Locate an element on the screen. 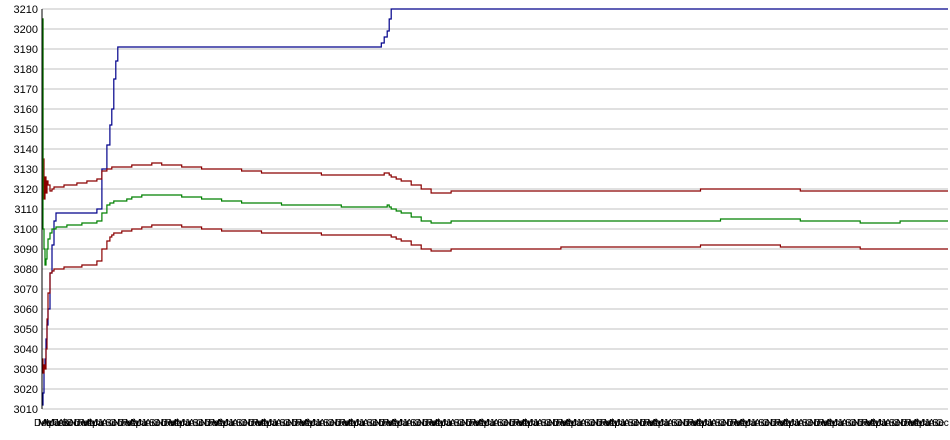 Image resolution: width=950 pixels, height=440 pixels. y-tick-label: 3100 is located at coordinates (26, 230).